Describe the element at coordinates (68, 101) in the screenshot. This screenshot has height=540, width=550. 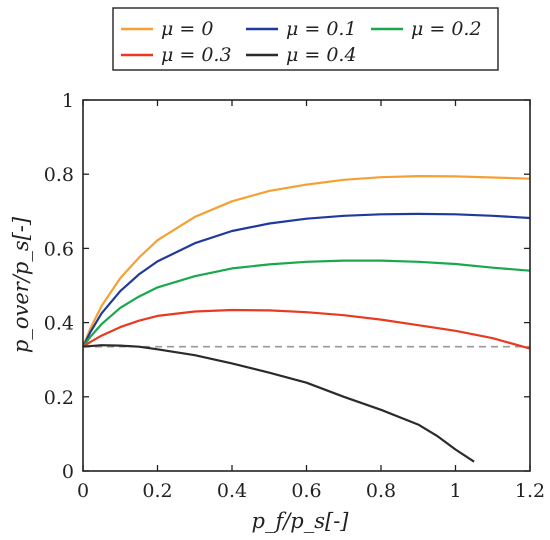
I see `y-tick-label: 1` at that location.